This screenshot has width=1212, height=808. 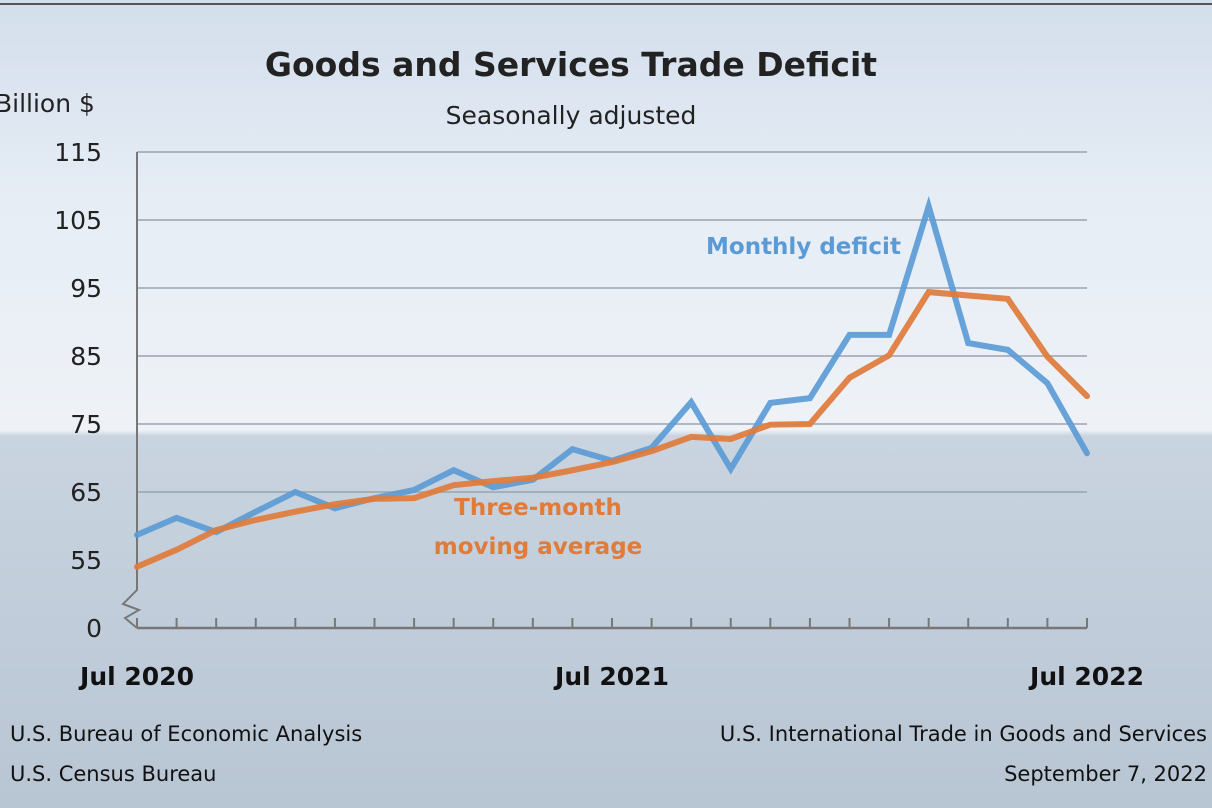 What do you see at coordinates (131, 390) in the screenshot?
I see `y-axis-with-break` at bounding box center [131, 390].